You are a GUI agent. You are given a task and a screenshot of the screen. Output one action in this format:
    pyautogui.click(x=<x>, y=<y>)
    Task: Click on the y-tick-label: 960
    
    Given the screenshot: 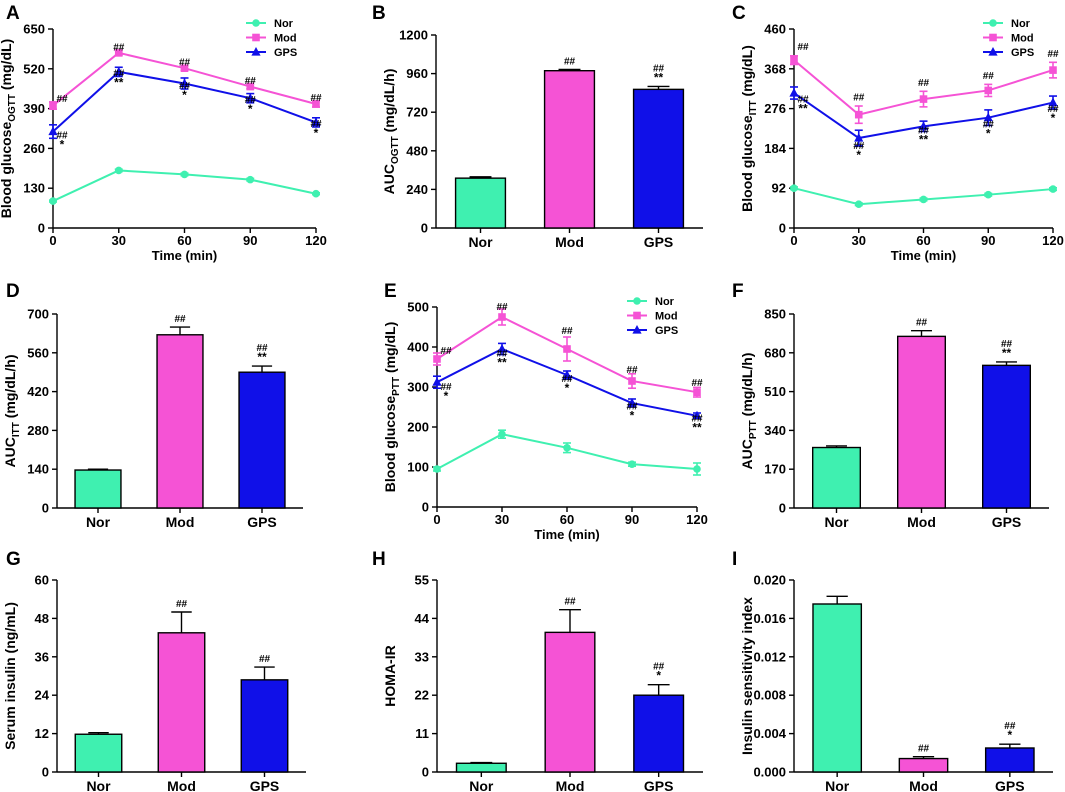 What is the action you would take?
    pyautogui.click(x=417, y=73)
    